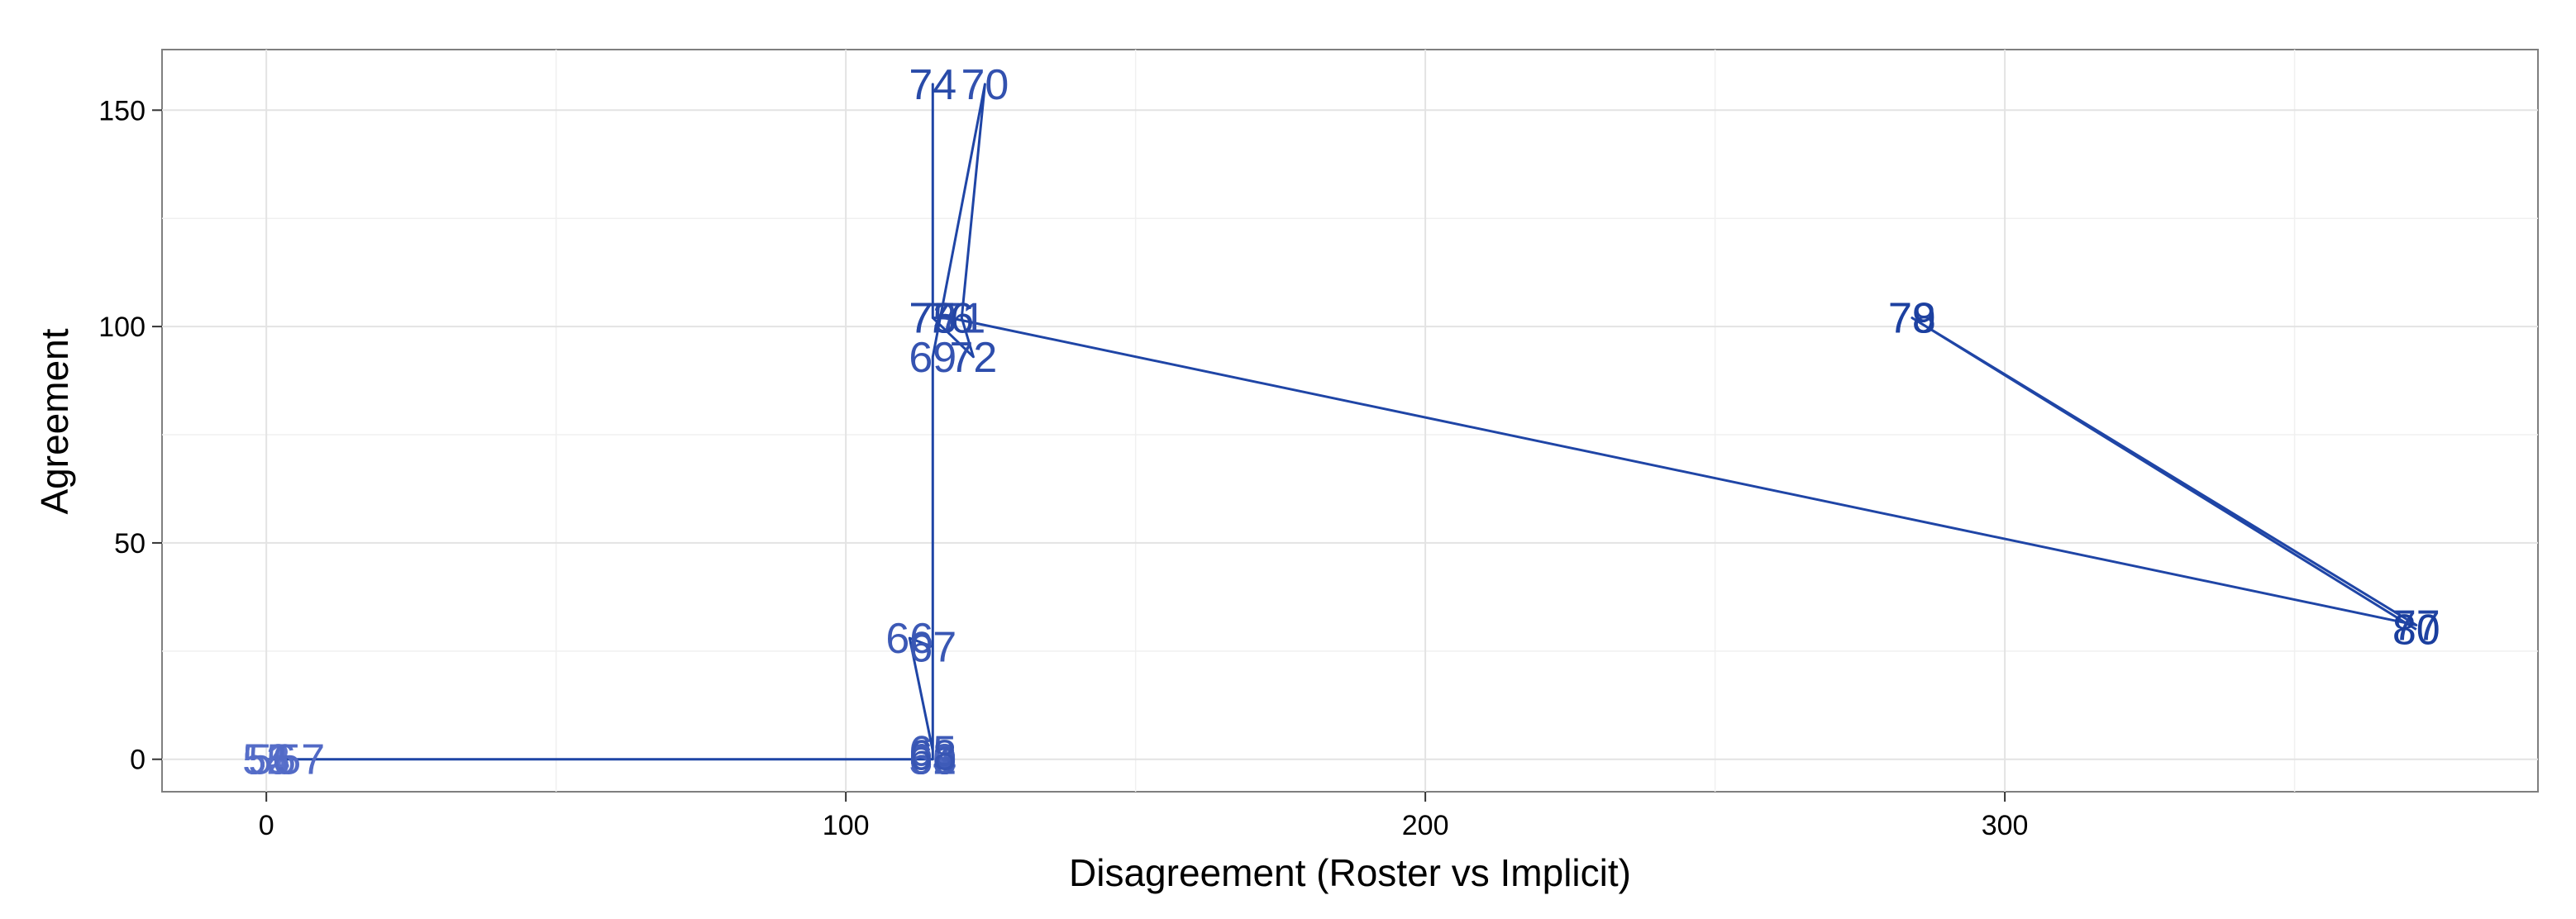 The image size is (2576, 919). What do you see at coordinates (932, 85) in the screenshot?
I see `point-label: 74` at bounding box center [932, 85].